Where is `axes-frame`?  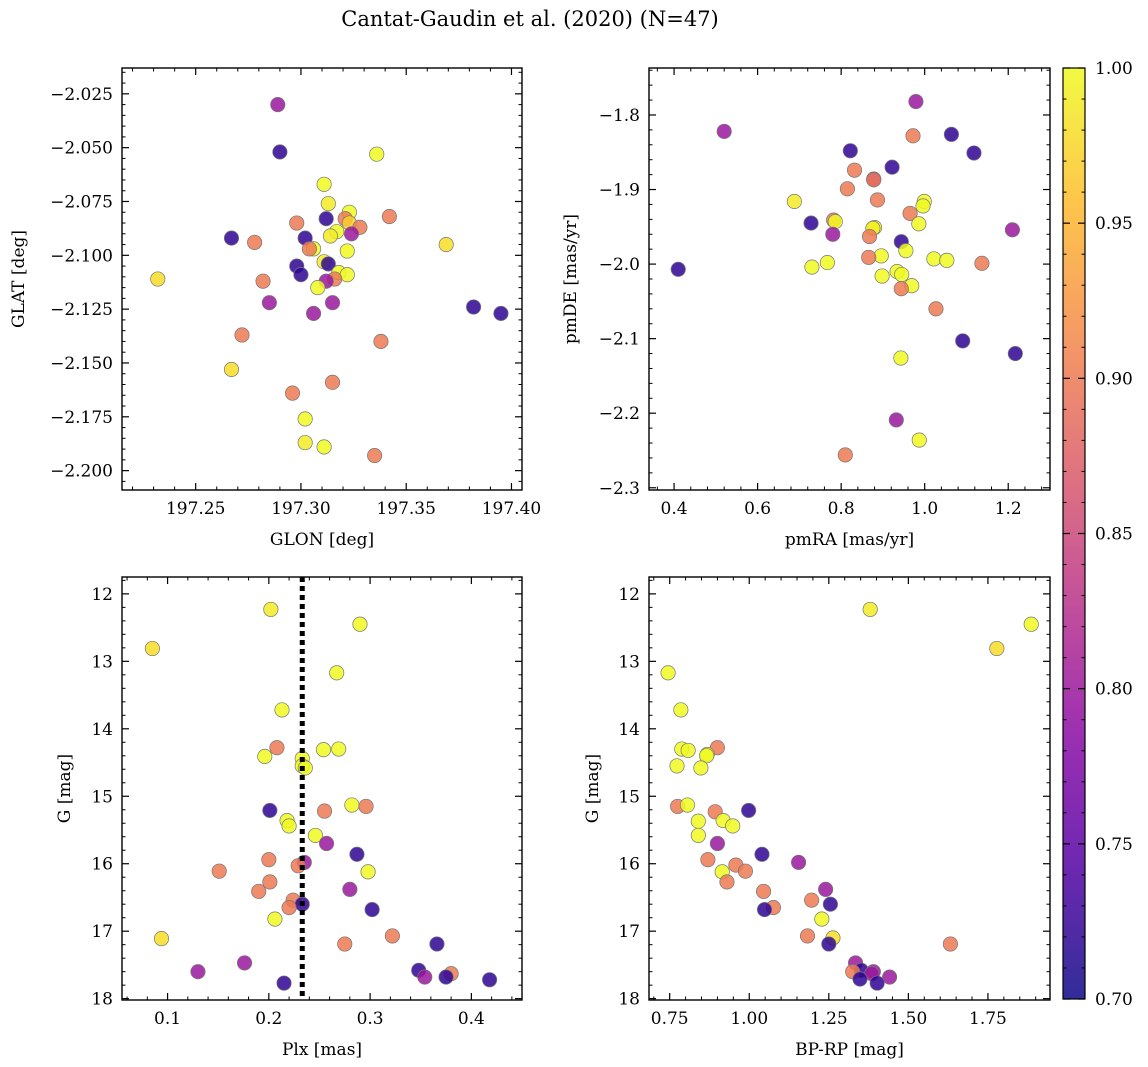 axes-frame is located at coordinates (322, 279).